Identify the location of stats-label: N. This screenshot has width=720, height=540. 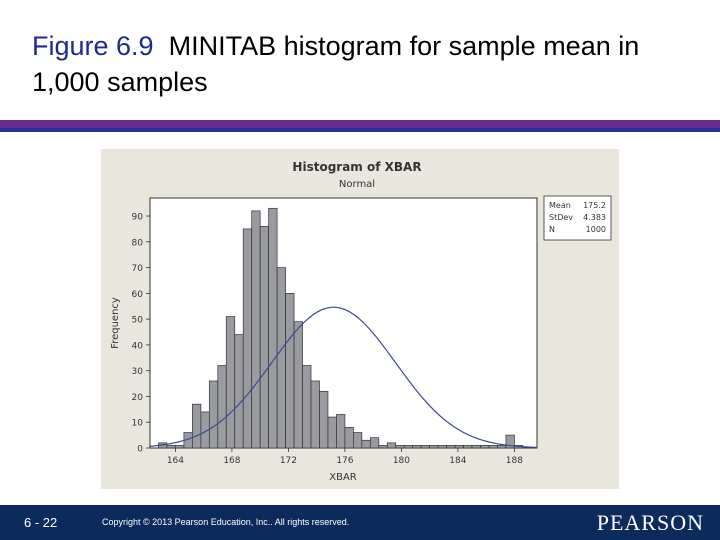
(552, 229).